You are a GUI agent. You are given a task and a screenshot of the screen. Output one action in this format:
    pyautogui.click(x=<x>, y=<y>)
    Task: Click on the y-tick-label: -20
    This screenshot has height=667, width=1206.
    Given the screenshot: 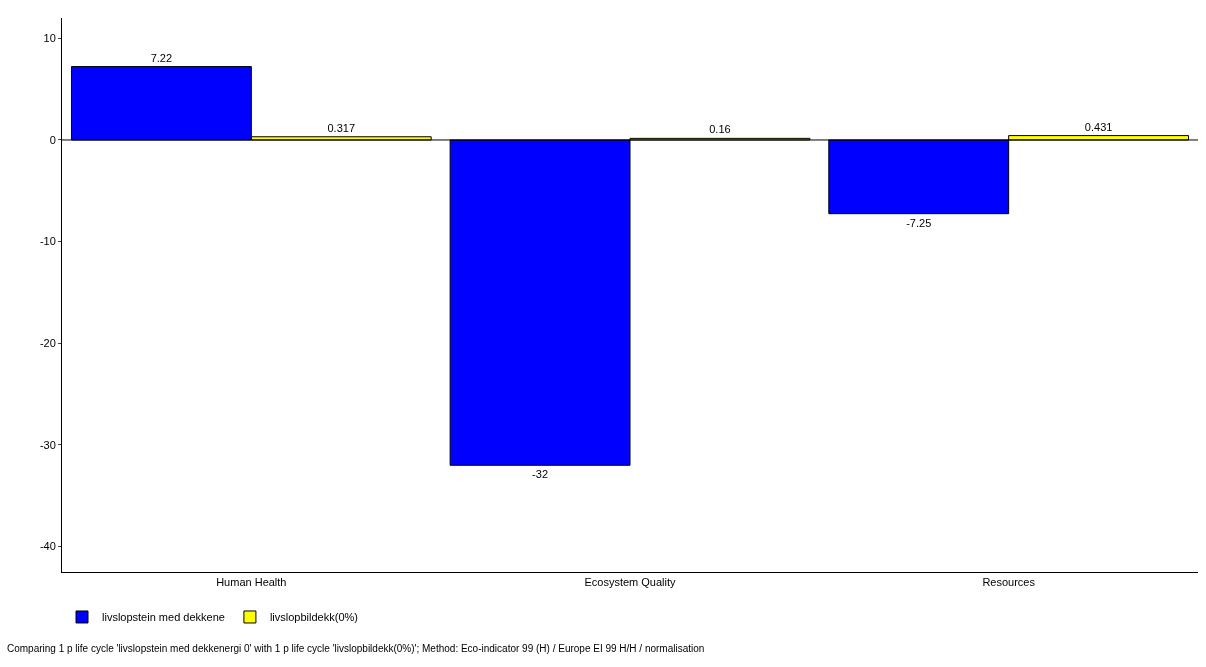 What is the action you would take?
    pyautogui.click(x=47, y=343)
    